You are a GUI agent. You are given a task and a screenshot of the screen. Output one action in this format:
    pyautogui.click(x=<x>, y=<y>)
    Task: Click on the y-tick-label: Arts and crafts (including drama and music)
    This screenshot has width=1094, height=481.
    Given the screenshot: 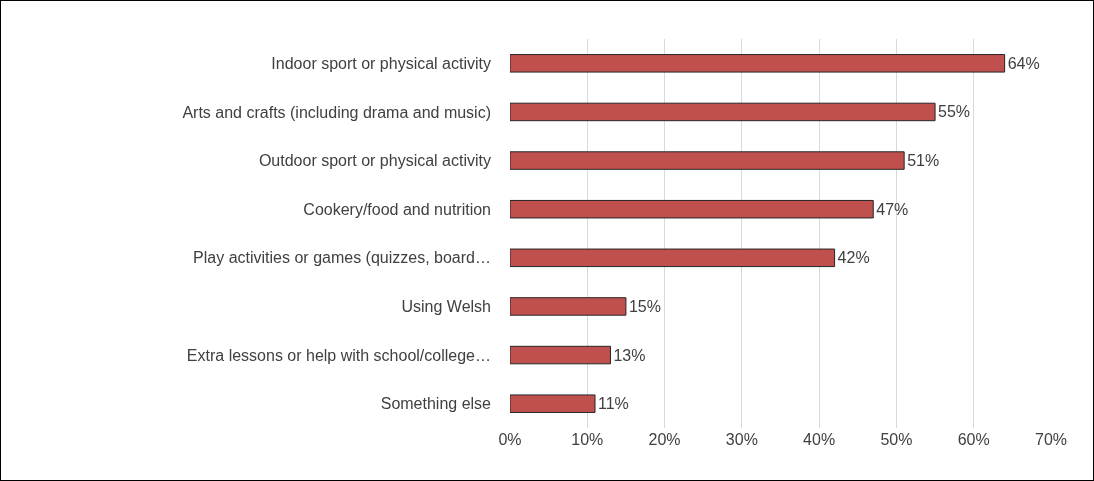 What is the action you would take?
    pyautogui.click(x=336, y=112)
    